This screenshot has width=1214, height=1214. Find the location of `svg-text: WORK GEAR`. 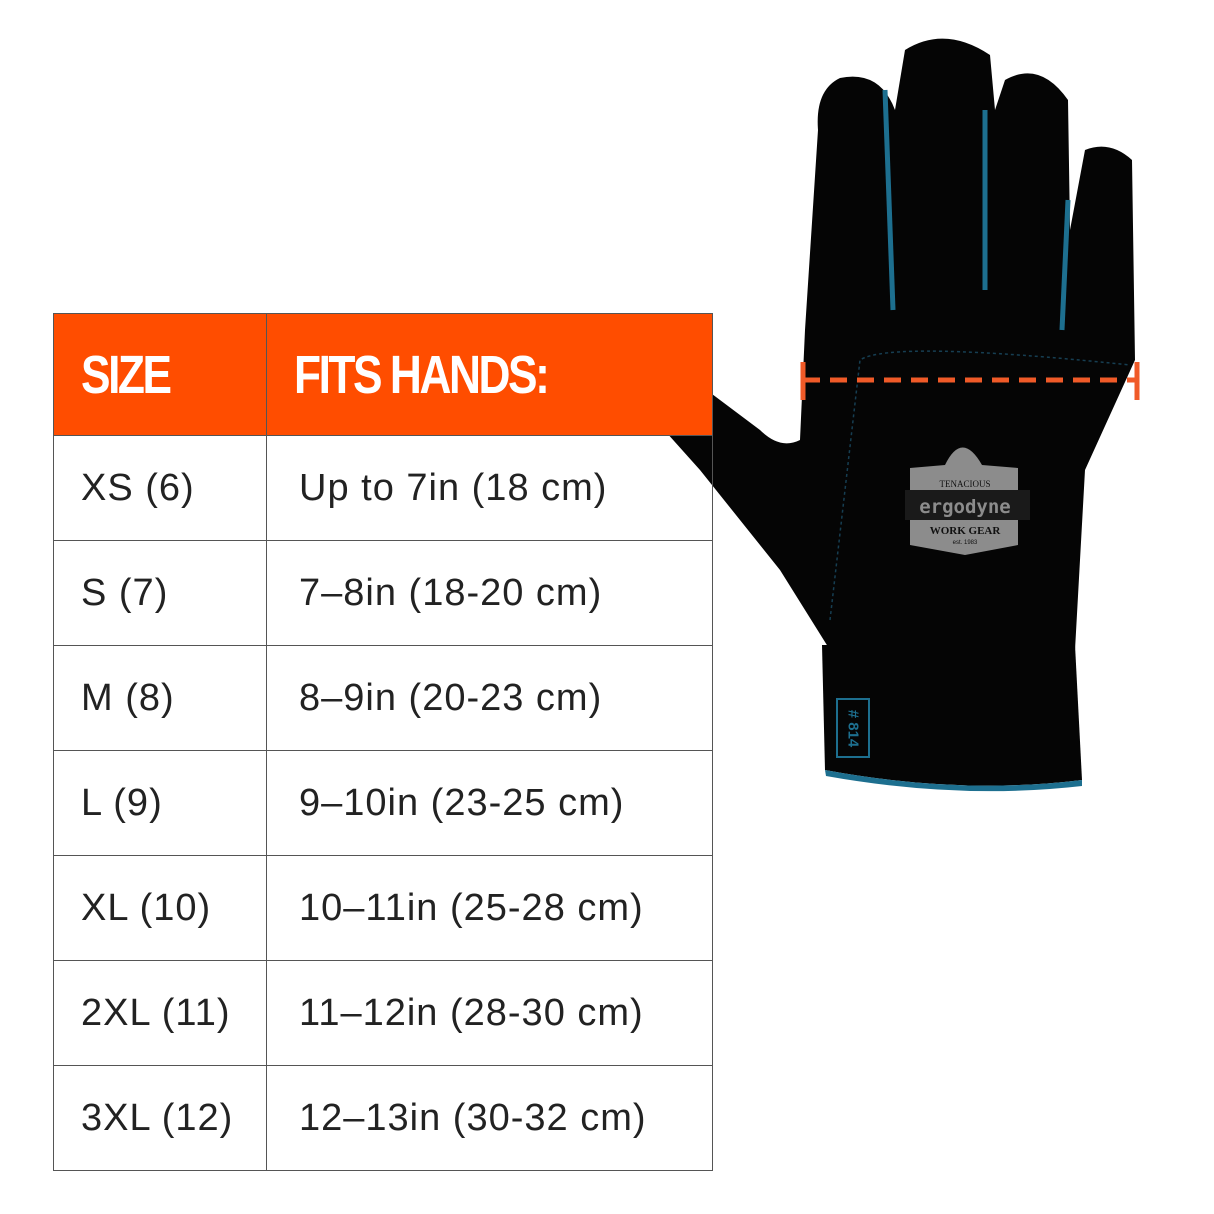

svg-text: WORK GEAR is located at coordinates (966, 531).